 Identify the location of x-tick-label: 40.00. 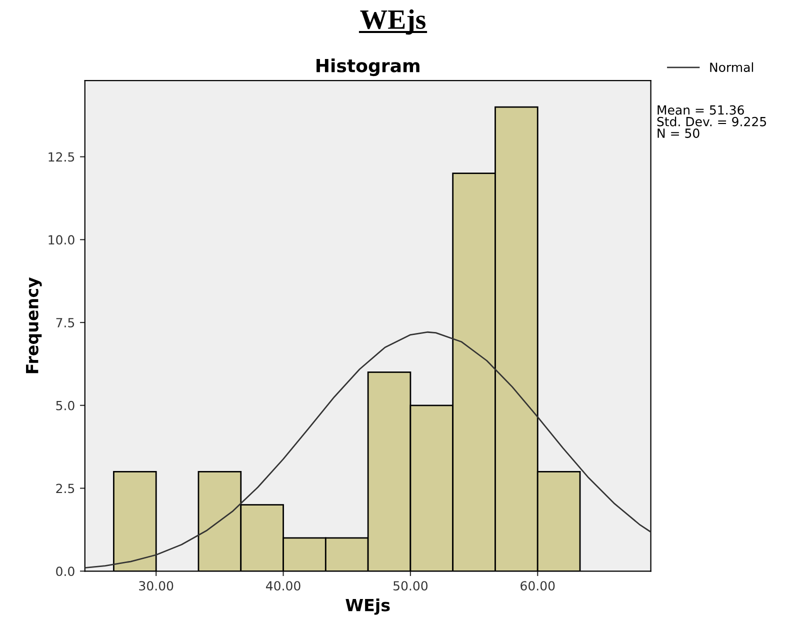
(283, 586).